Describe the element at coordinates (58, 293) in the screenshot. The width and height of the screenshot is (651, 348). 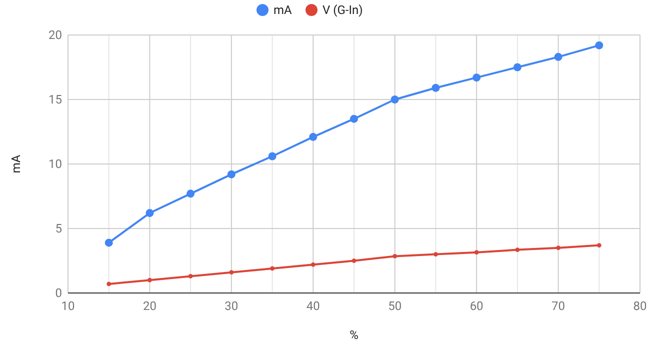
I see `y-tick-label: 0` at that location.